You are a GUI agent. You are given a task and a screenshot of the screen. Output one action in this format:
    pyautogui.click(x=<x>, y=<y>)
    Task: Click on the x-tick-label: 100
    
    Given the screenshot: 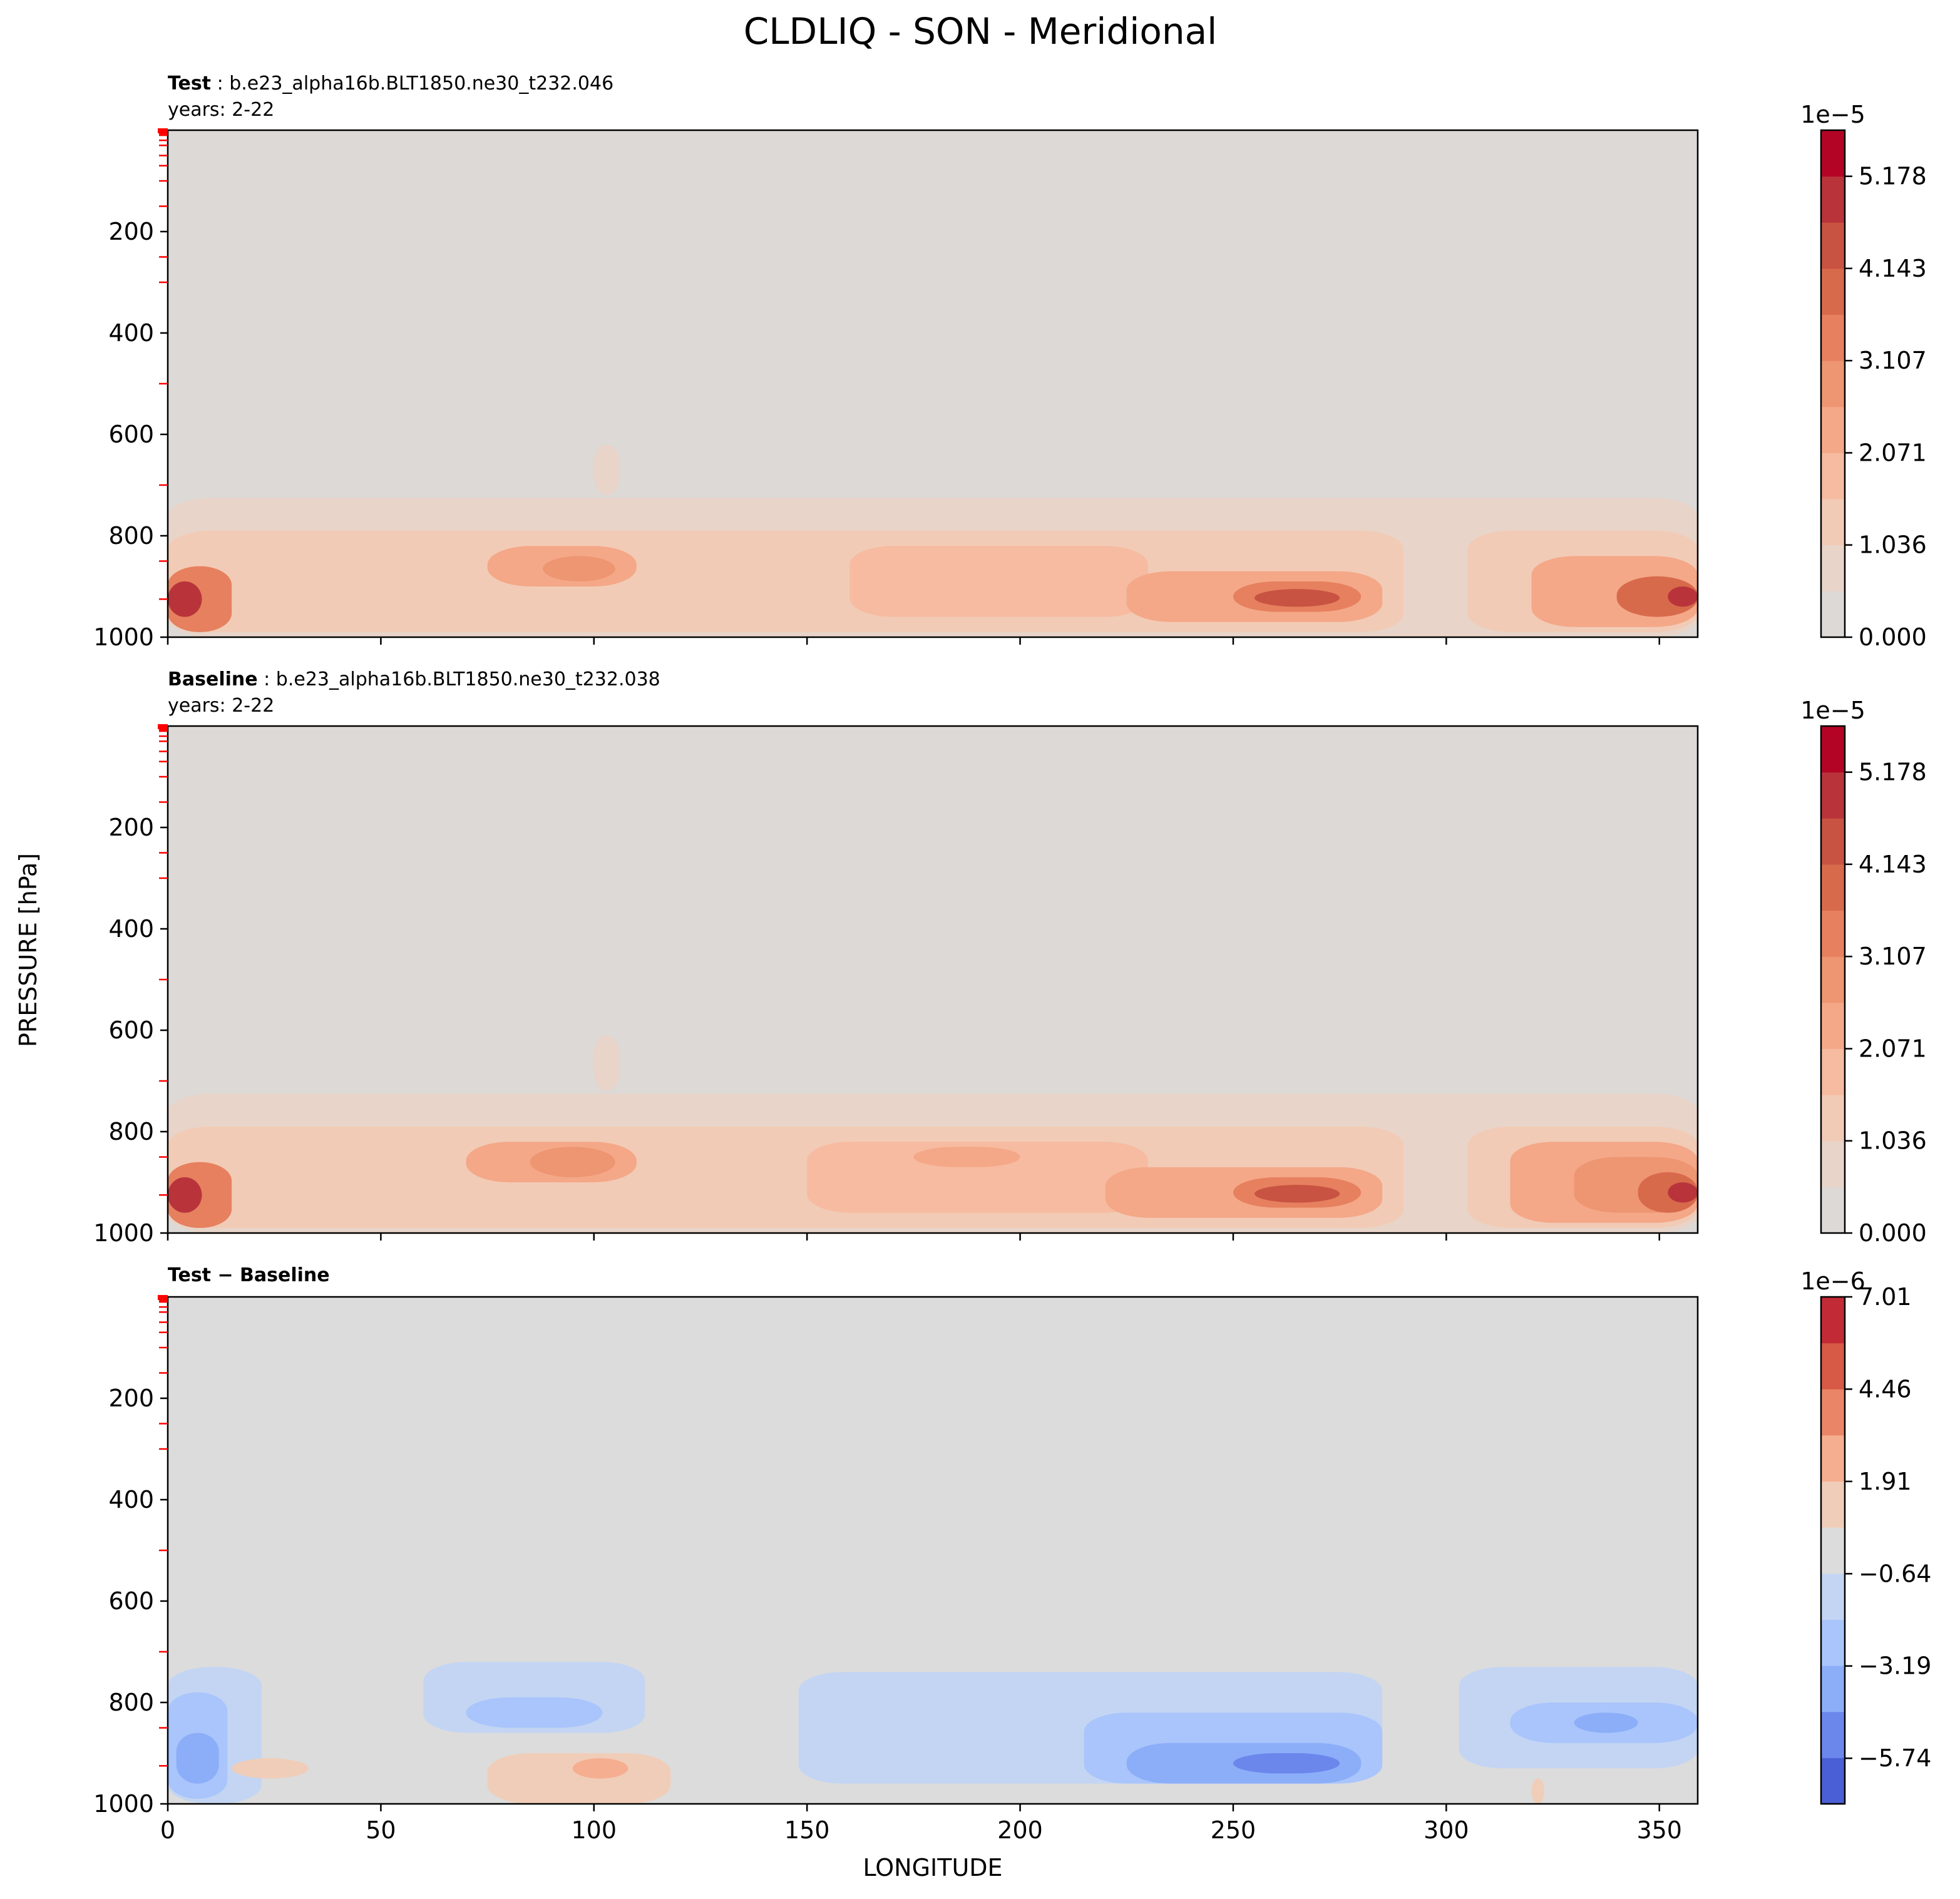 What is the action you would take?
    pyautogui.click(x=594, y=1830)
    